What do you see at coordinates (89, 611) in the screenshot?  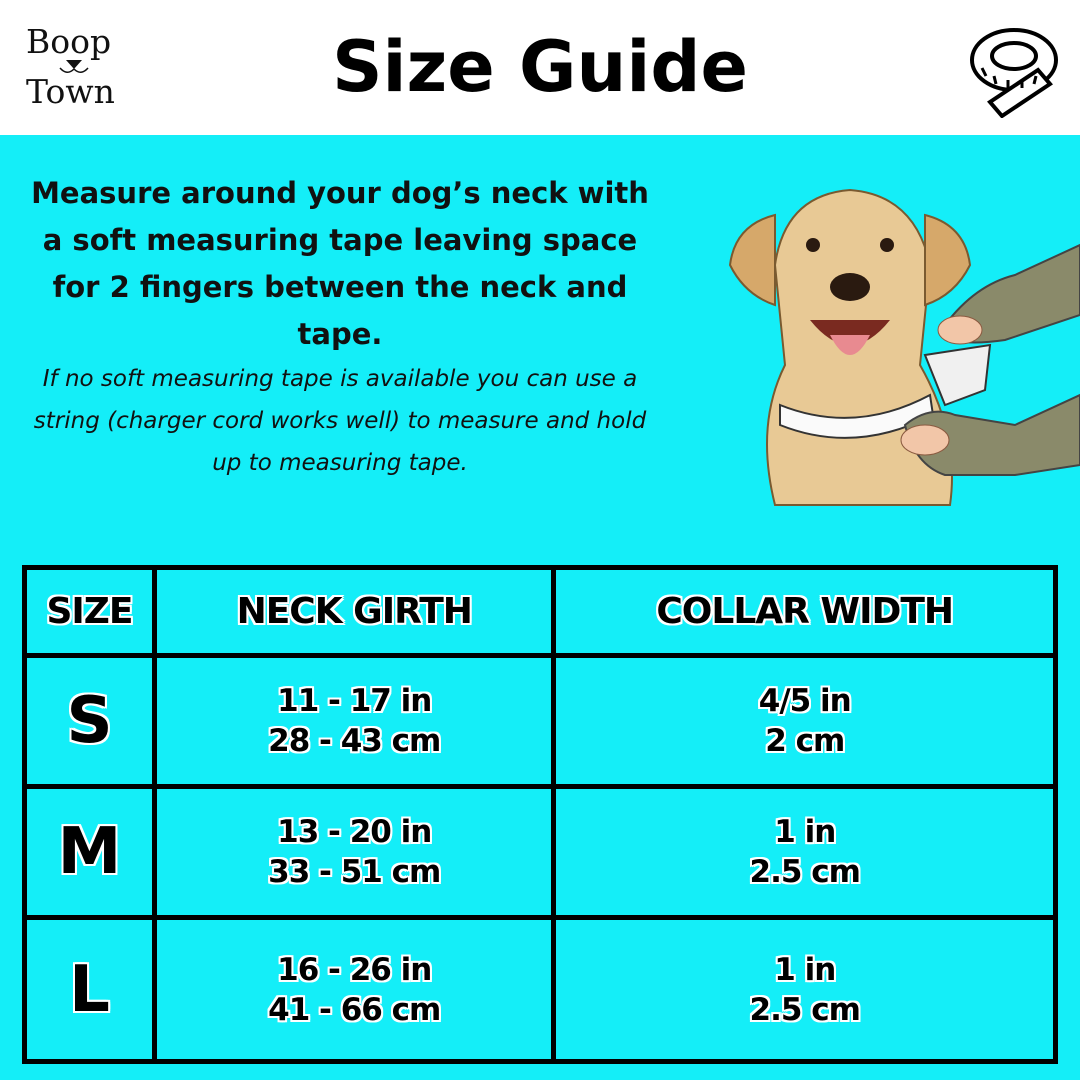 I see `header-size: SIZE` at bounding box center [89, 611].